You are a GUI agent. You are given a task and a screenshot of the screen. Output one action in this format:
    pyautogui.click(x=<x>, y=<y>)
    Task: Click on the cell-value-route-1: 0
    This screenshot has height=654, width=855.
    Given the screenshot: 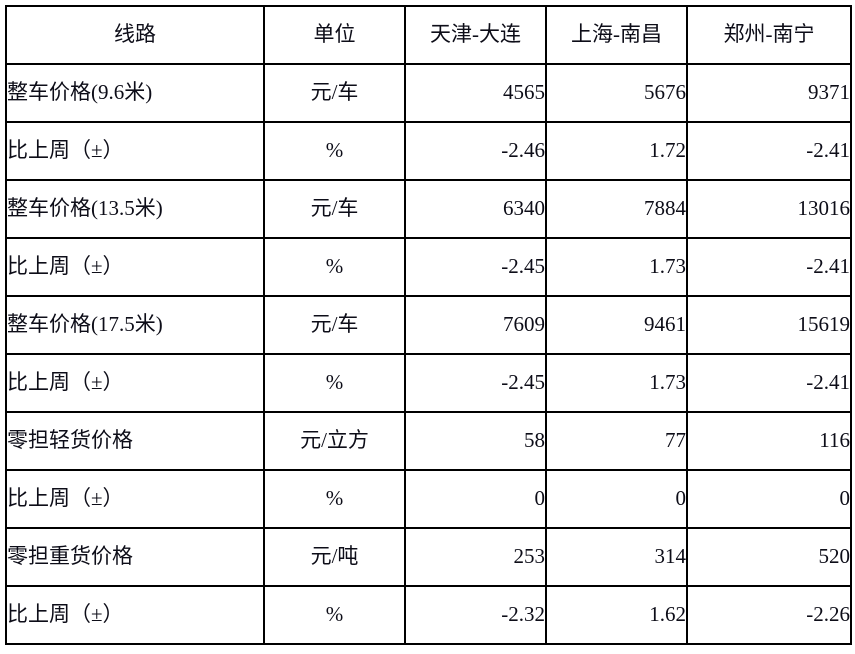 What is the action you would take?
    pyautogui.click(x=475, y=499)
    